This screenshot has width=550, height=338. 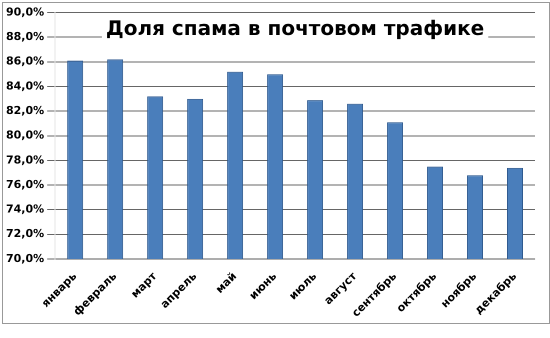 I want to click on y-tick-label: 88,0%, so click(x=25, y=37).